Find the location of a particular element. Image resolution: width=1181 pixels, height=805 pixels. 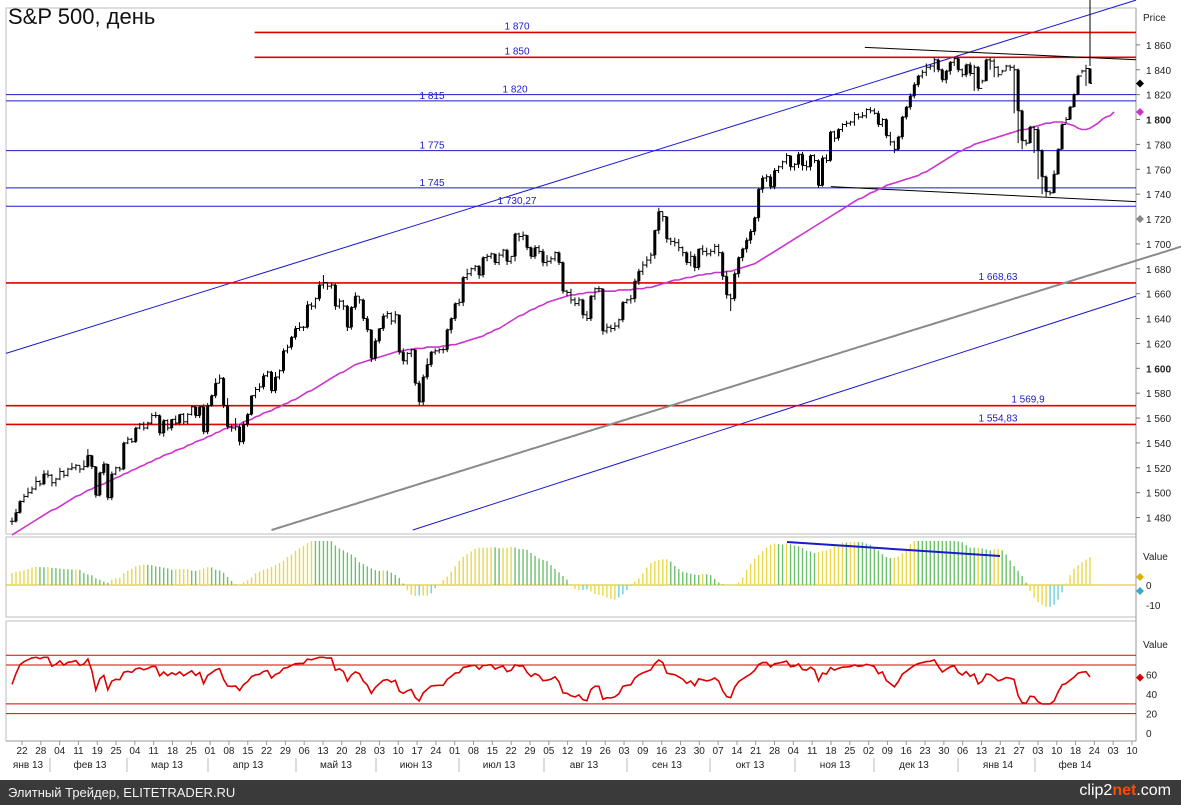

price-tick-label: 1 740 is located at coordinates (1158, 195).